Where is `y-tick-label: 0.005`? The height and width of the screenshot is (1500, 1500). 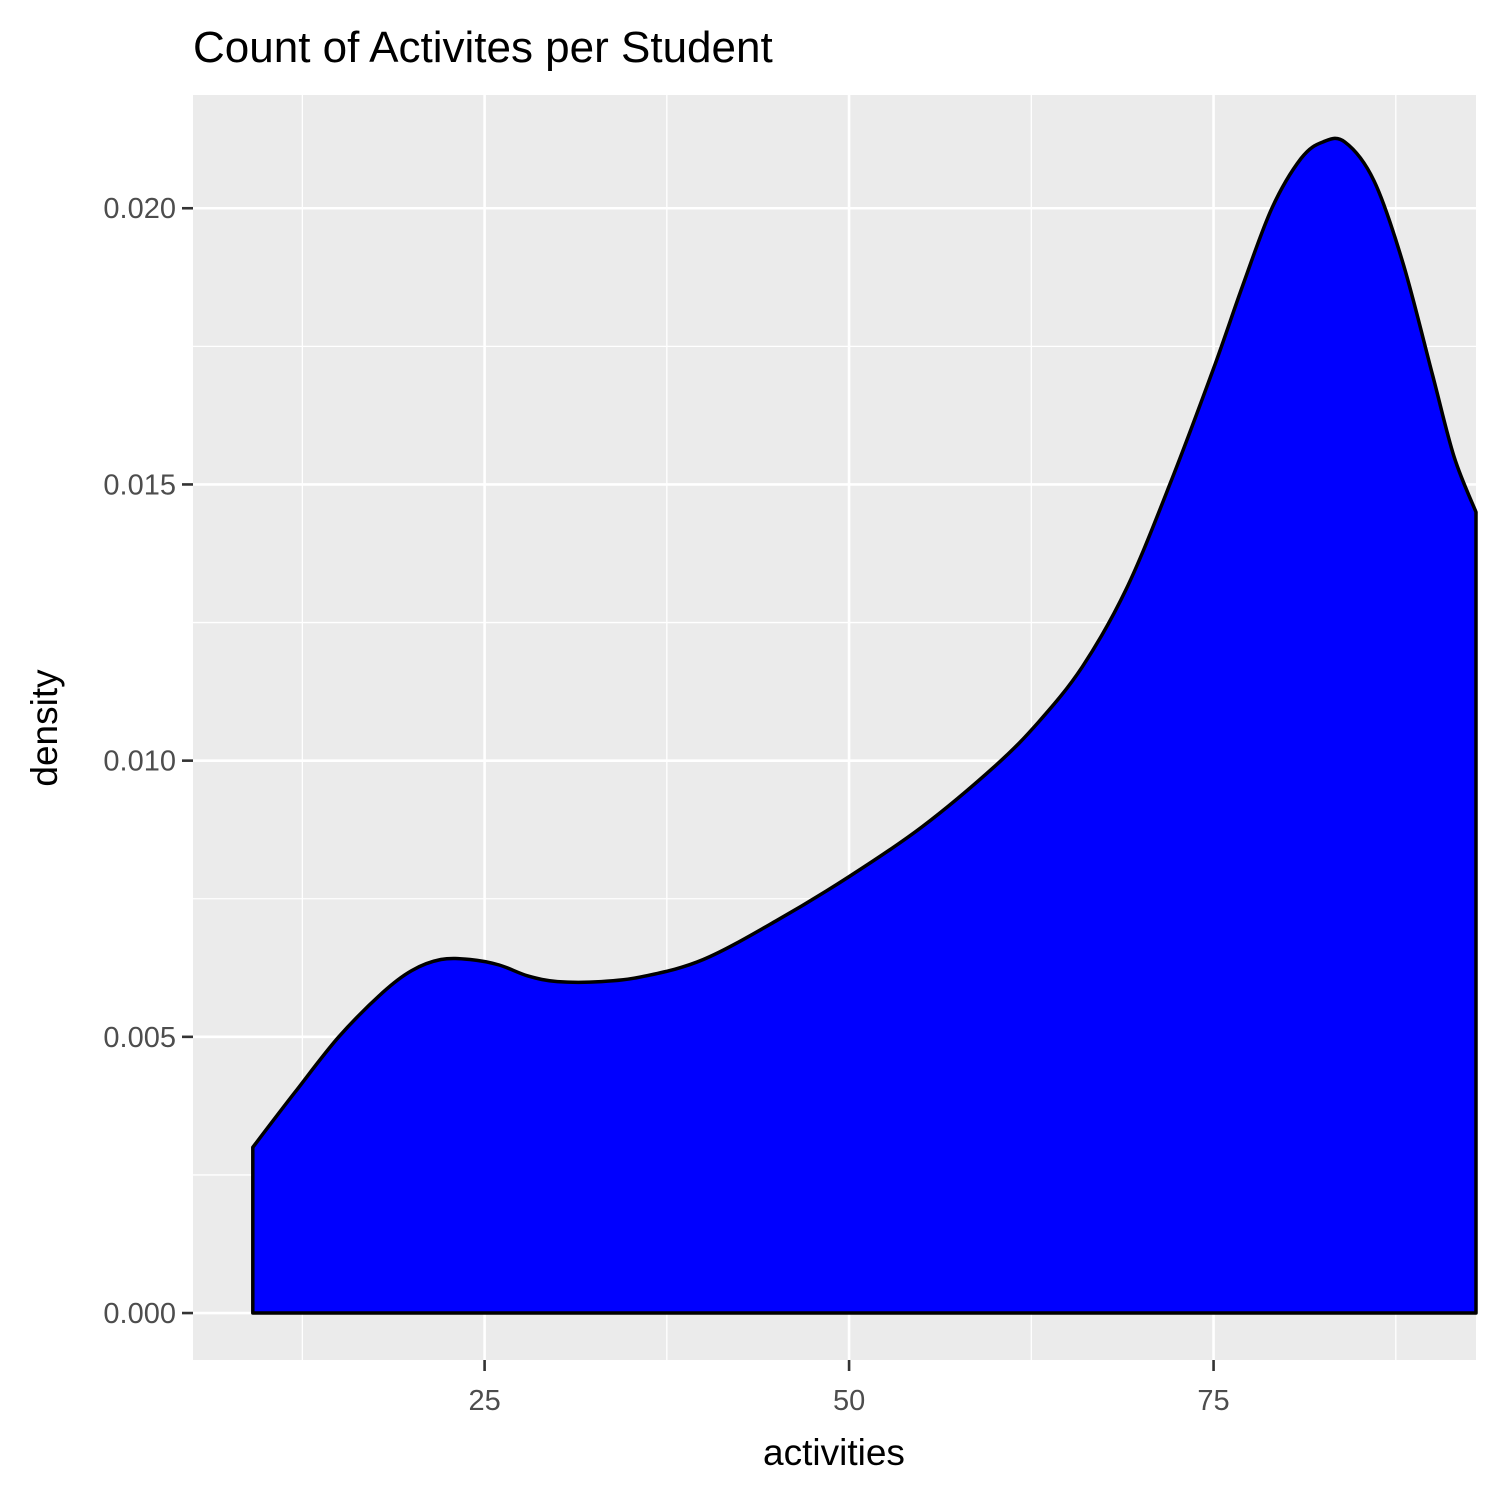 y-tick-label: 0.005 is located at coordinates (139, 1038).